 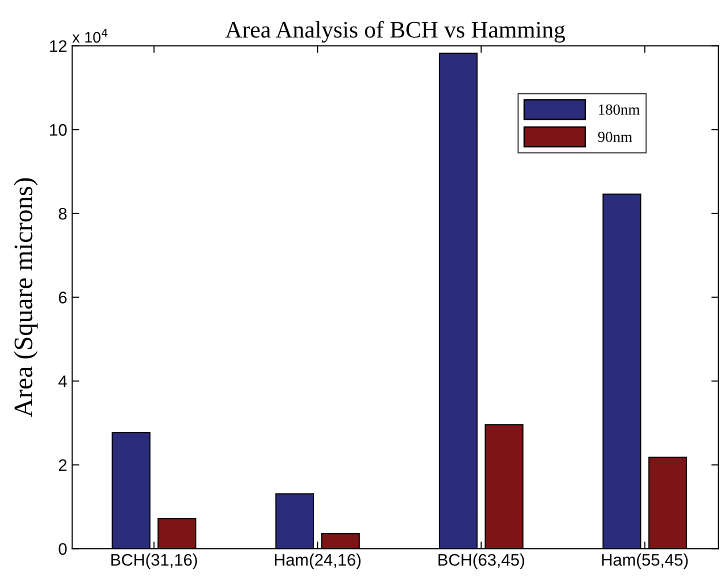 What do you see at coordinates (58, 46) in the screenshot?
I see `y-tick-label: 12` at bounding box center [58, 46].